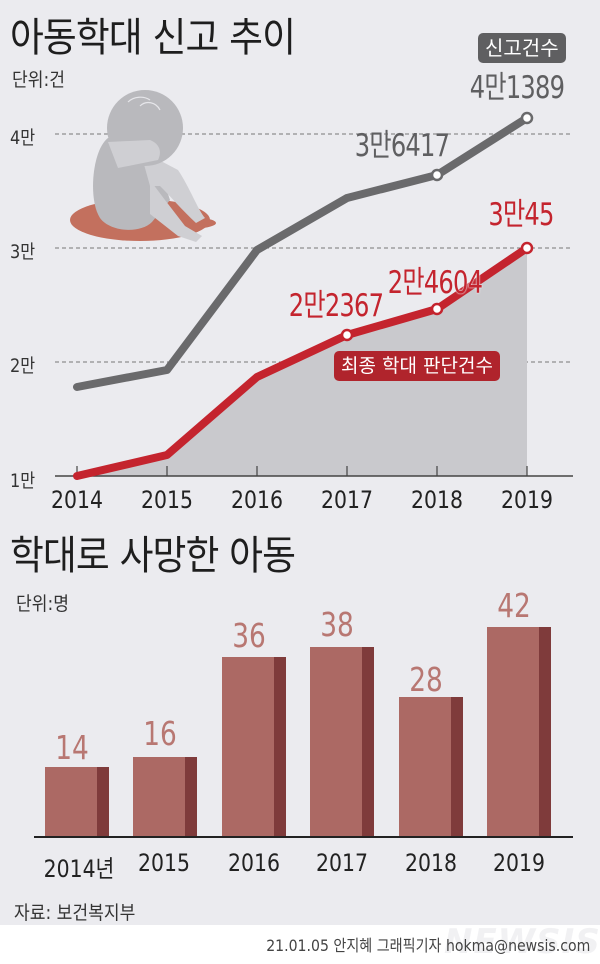 This screenshot has width=600, height=964. Describe the element at coordinates (521, 215) in the screenshot. I see `label-confirmed-2019: 3만45` at that location.